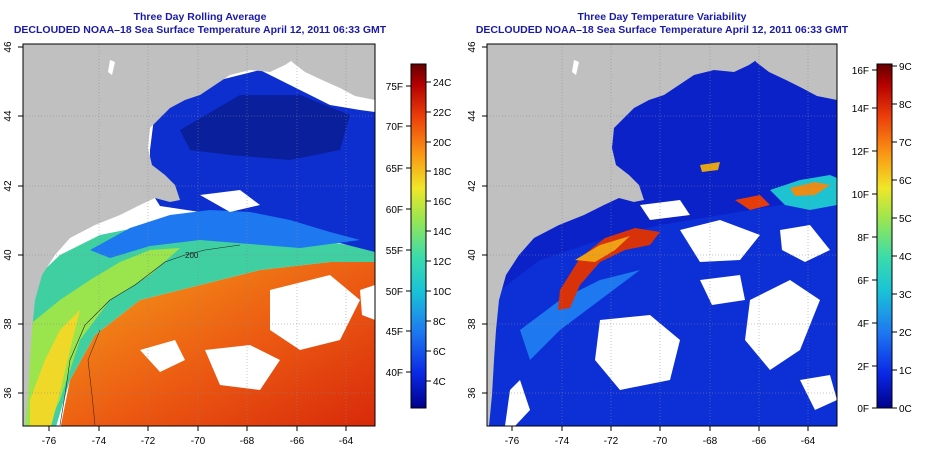 This screenshot has height=475, width=950. What do you see at coordinates (439, 352) in the screenshot?
I see `left-colorbar-c-label: 6C` at bounding box center [439, 352].